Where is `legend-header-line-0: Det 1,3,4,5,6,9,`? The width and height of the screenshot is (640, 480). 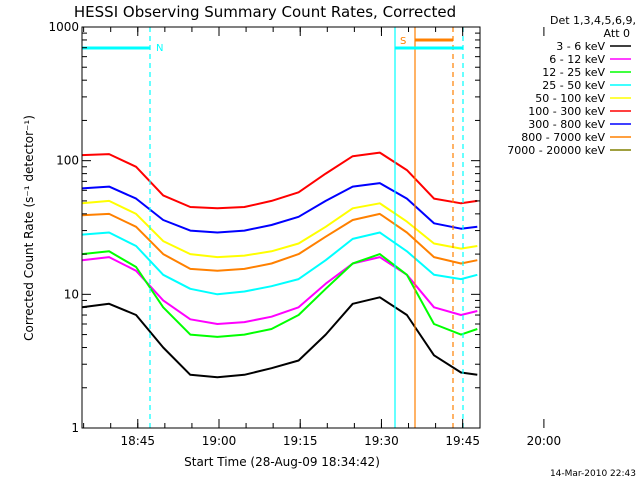 legend-header-line-0: Det 1,3,4,5,6,9, is located at coordinates (593, 20).